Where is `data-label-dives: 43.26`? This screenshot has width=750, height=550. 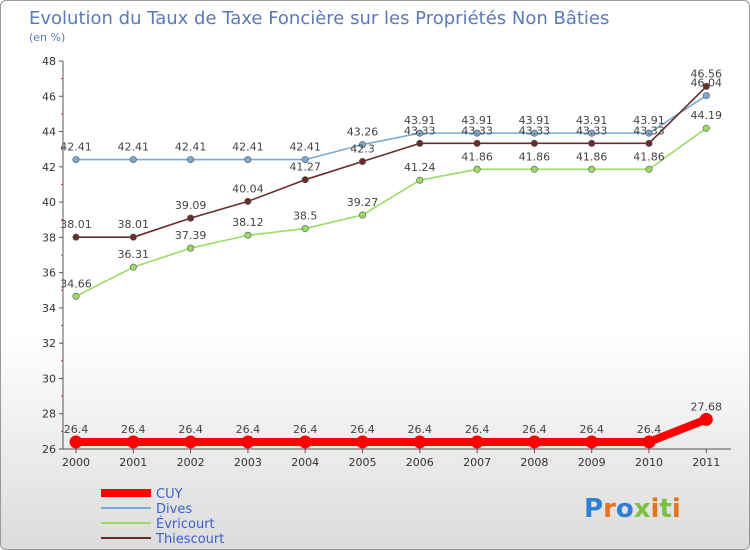 data-label-dives: 43.26 is located at coordinates (363, 132).